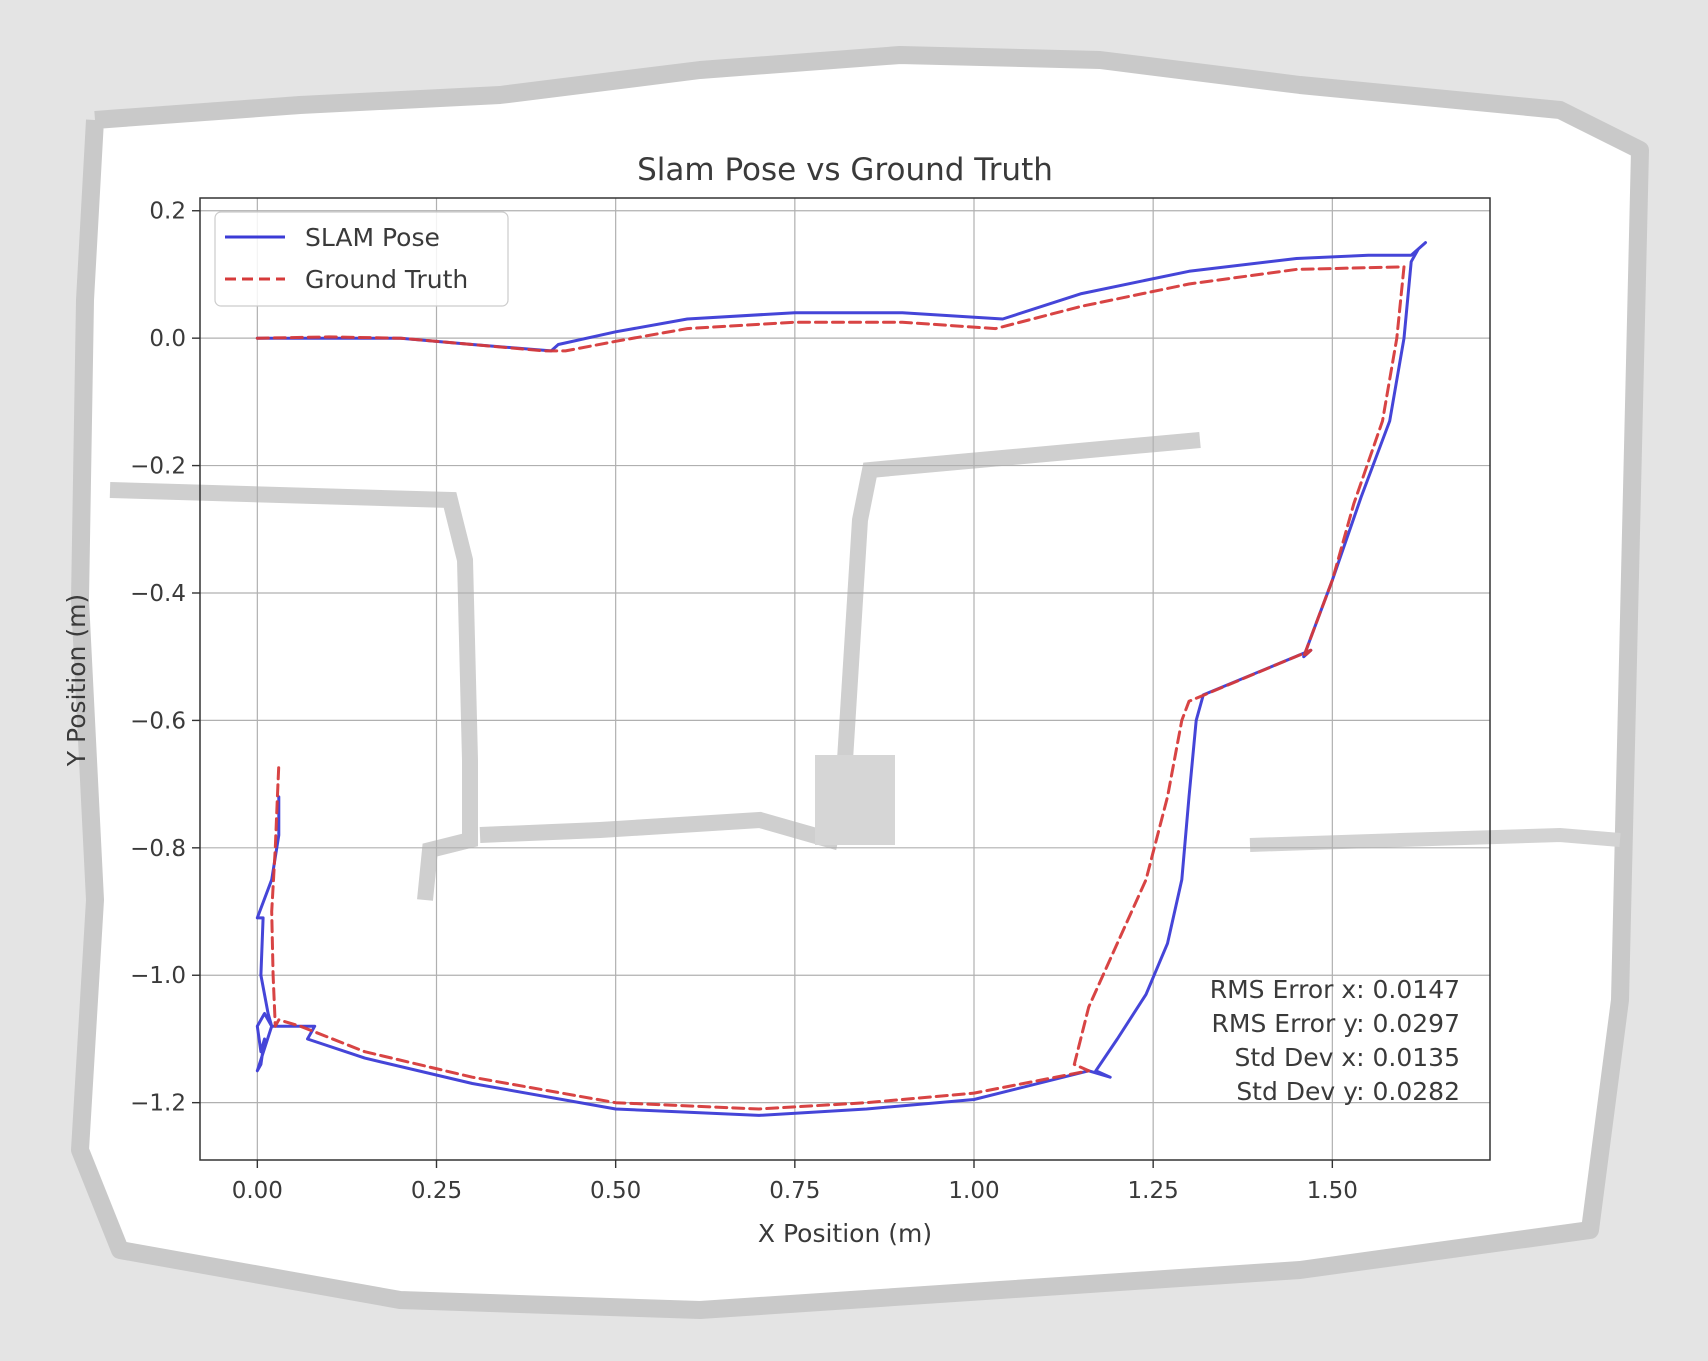  I want to click on std-dev-y-text: Std Dev y: 0.0282, so click(1348, 1091).